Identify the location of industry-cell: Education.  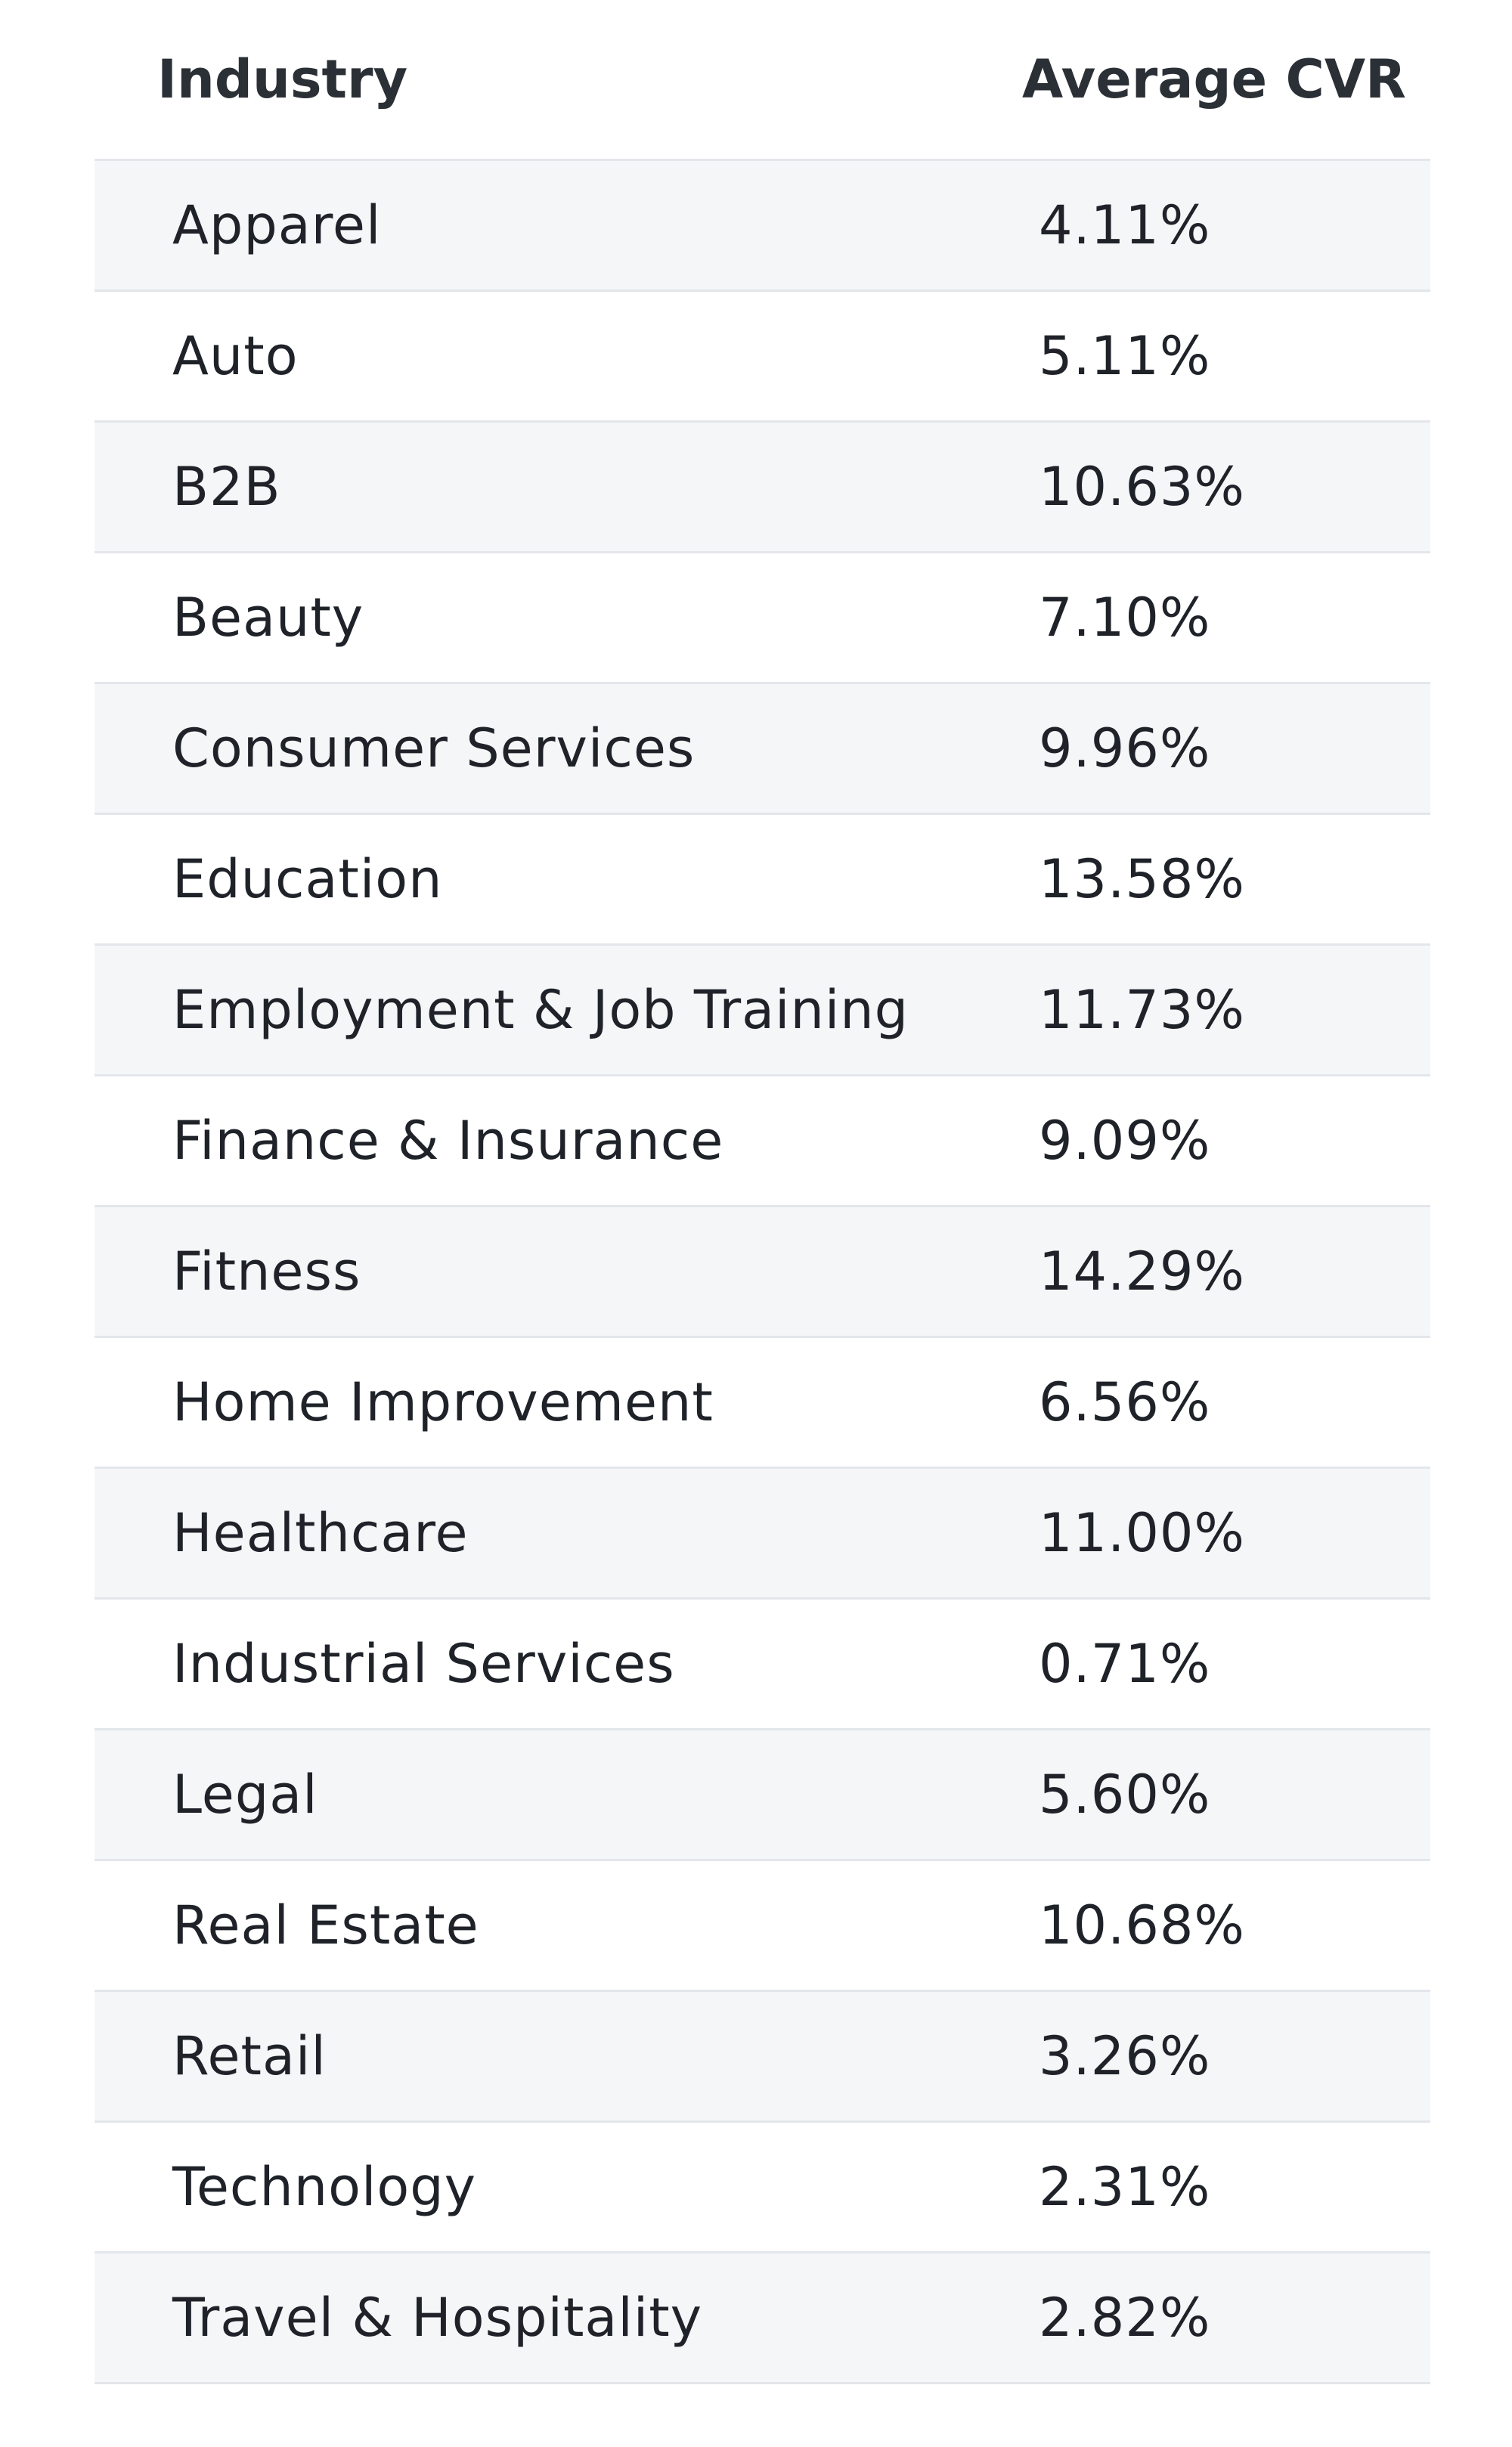
(307, 879).